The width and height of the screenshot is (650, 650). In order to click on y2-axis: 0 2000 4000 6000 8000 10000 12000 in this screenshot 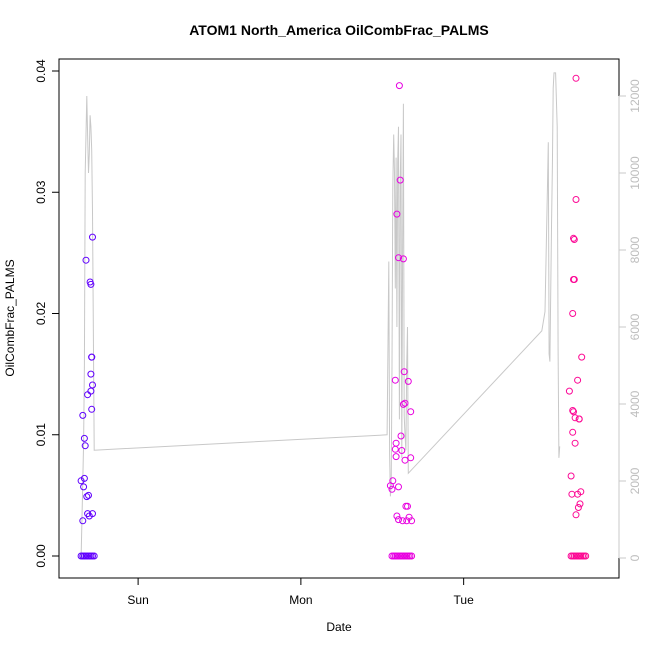, I will do `click(630, 320)`.